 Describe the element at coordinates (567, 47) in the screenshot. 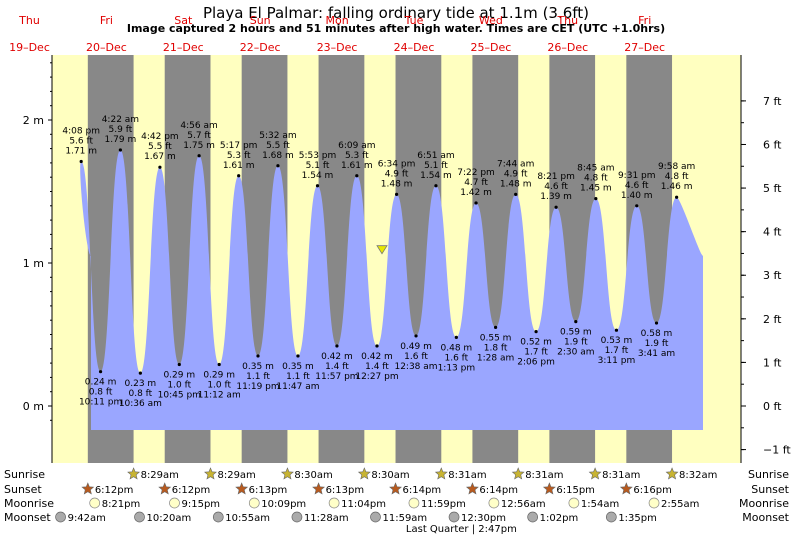

I see `day-date: 26–Dec` at that location.